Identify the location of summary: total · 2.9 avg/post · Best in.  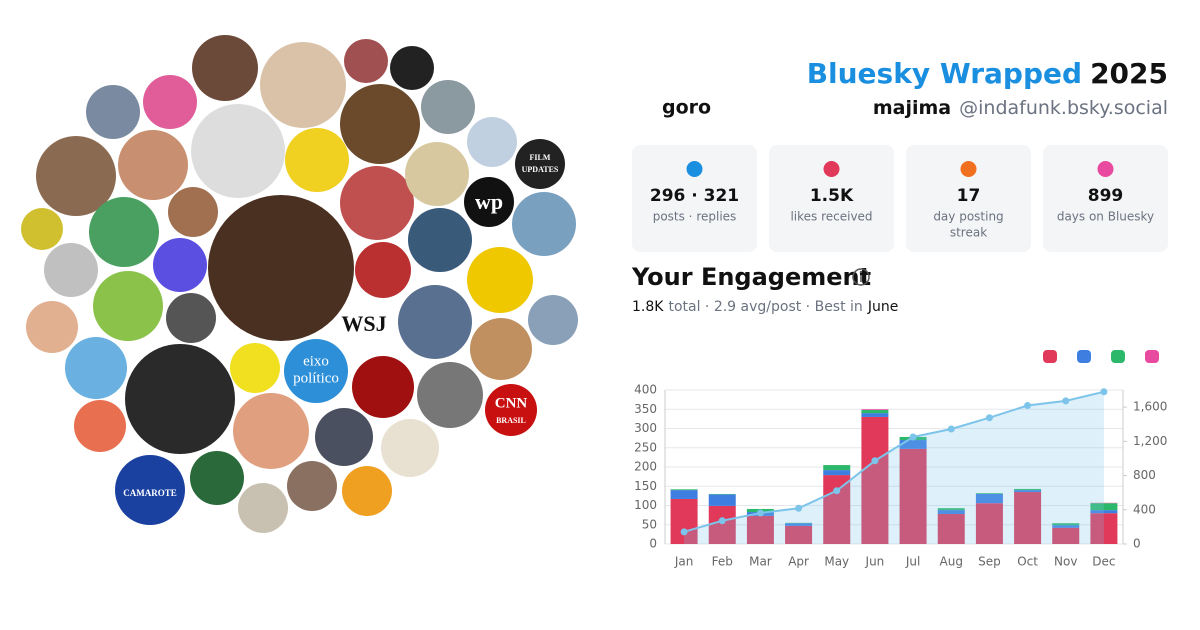
(765, 307).